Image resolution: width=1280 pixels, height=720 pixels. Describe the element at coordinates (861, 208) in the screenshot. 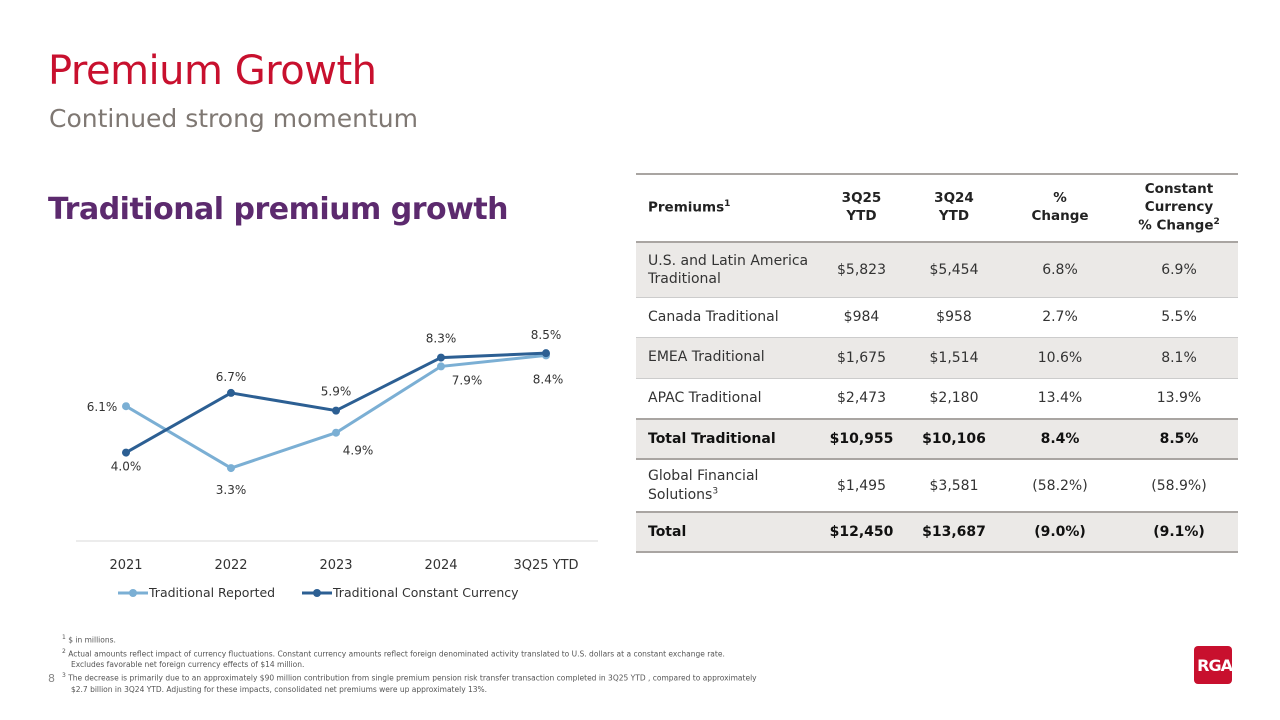

I see `column-header: 3Q25 YTD` at that location.